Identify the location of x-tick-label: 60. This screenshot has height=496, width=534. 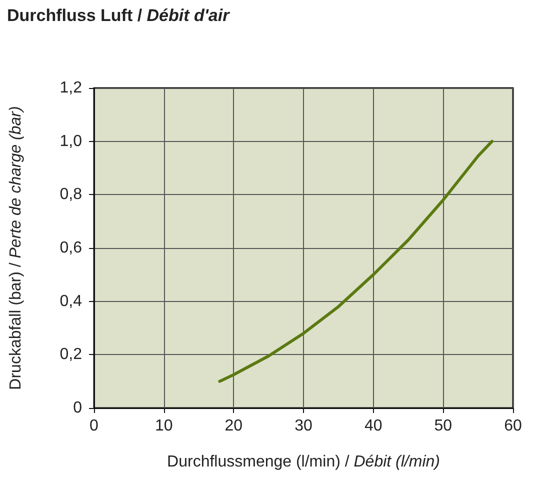
(513, 426).